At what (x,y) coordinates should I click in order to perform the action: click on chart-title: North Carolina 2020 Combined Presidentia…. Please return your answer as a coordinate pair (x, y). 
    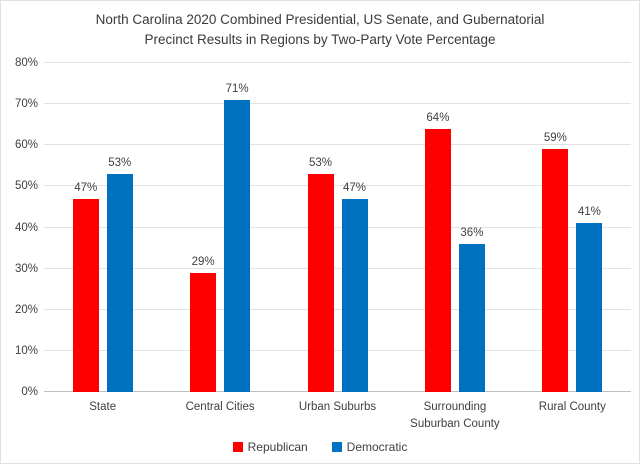
    Looking at the image, I should click on (320, 30).